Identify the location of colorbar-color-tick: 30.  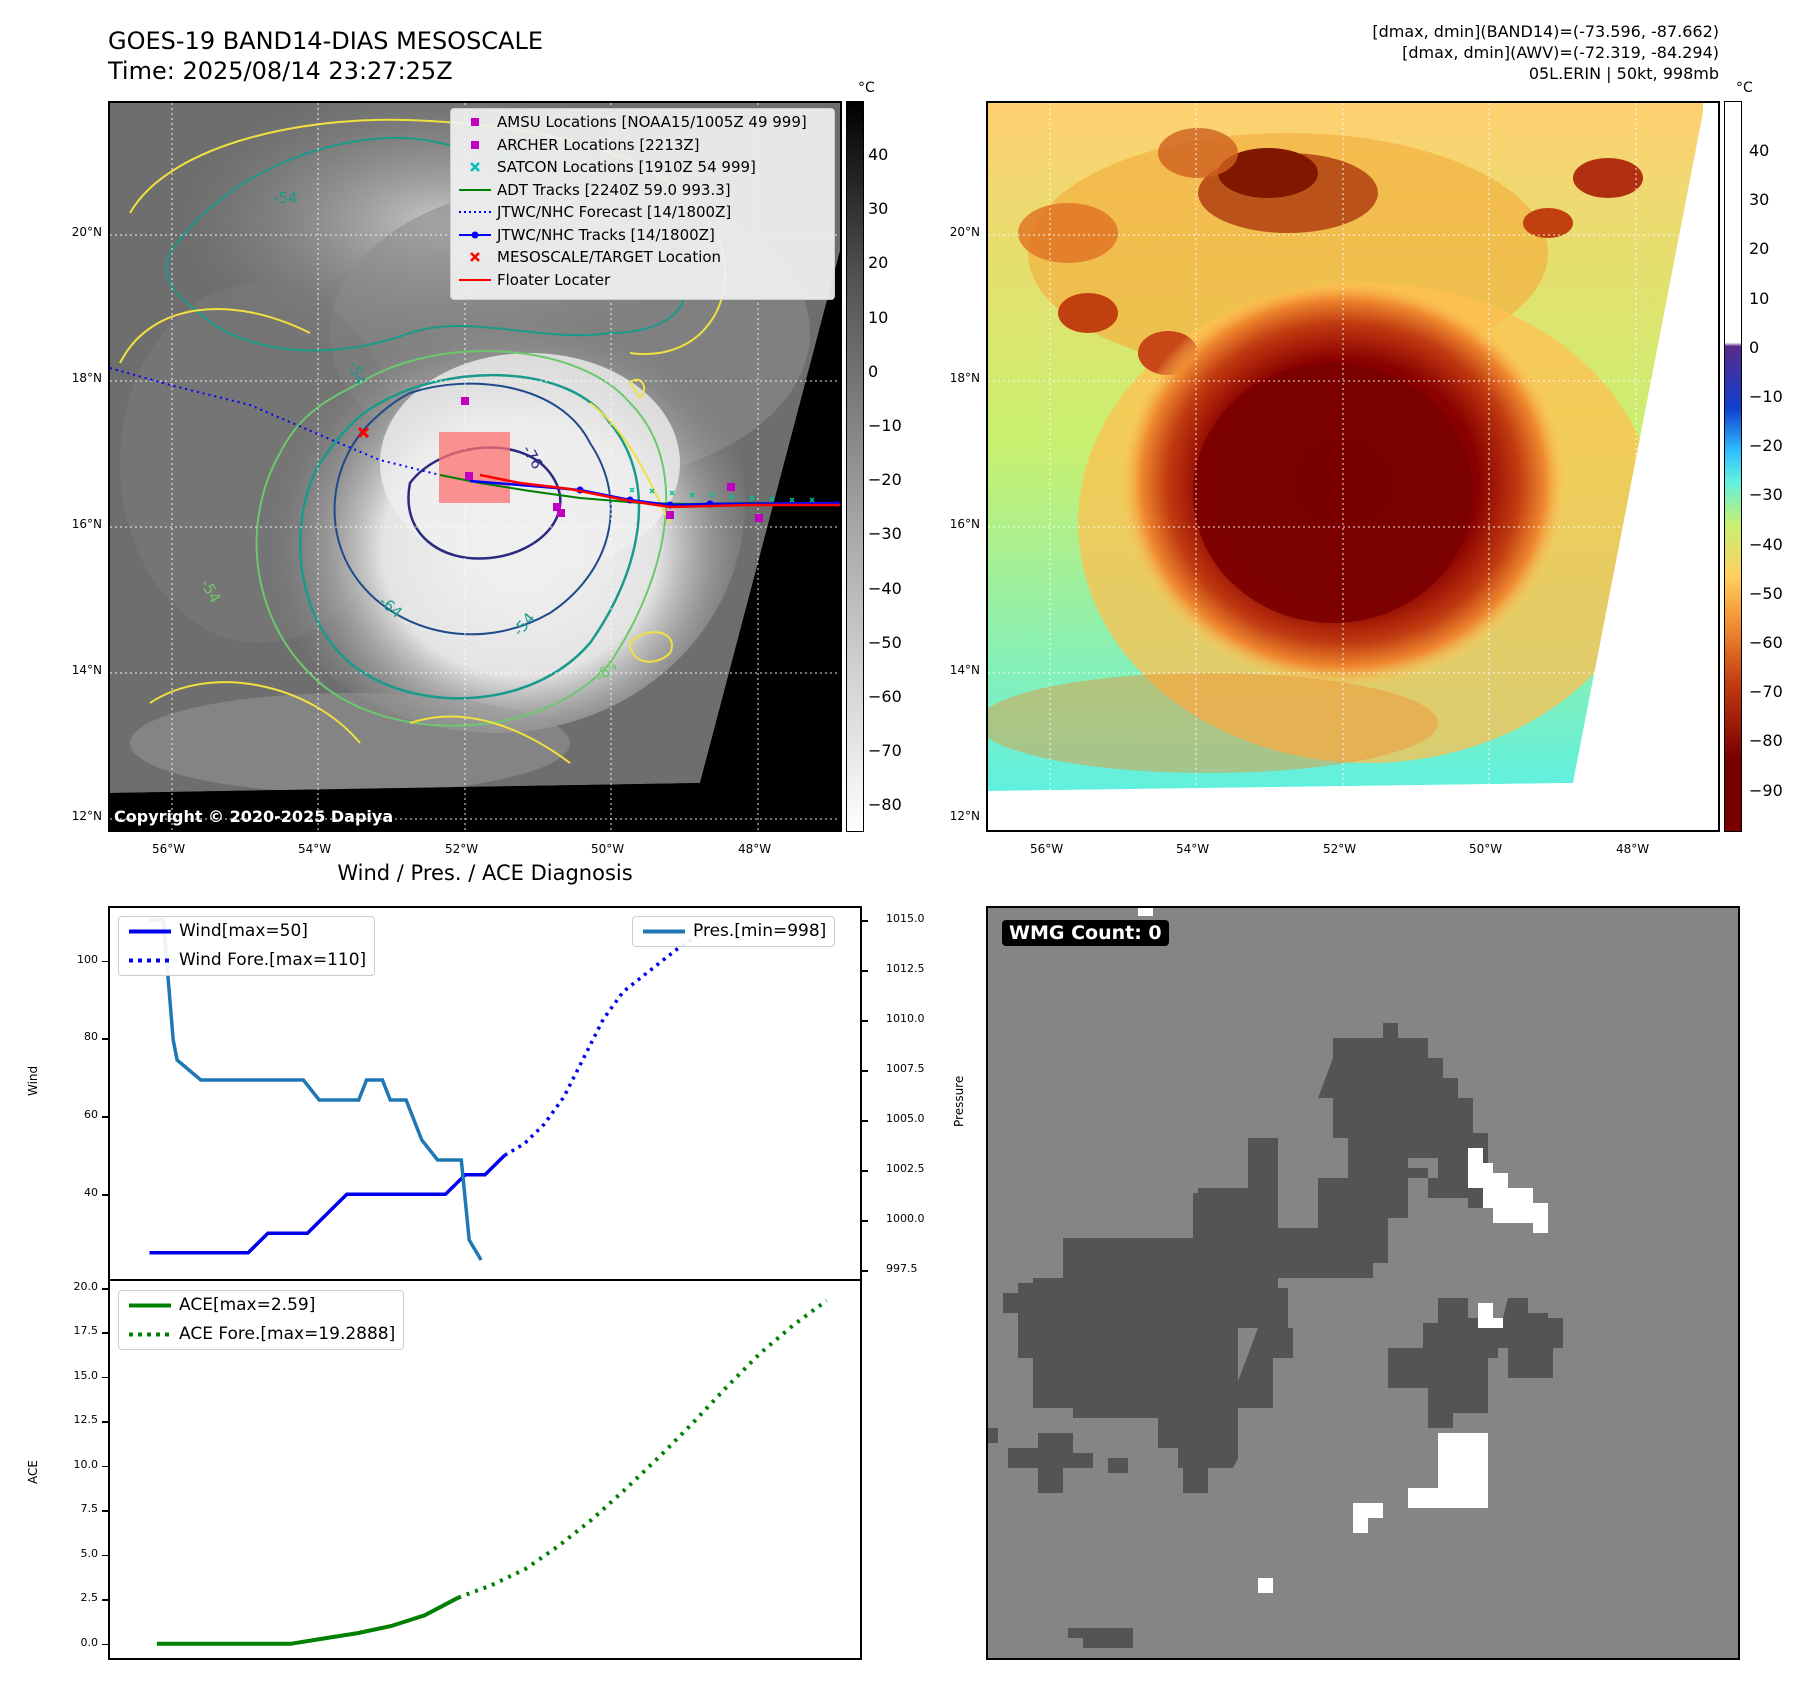
(1759, 200).